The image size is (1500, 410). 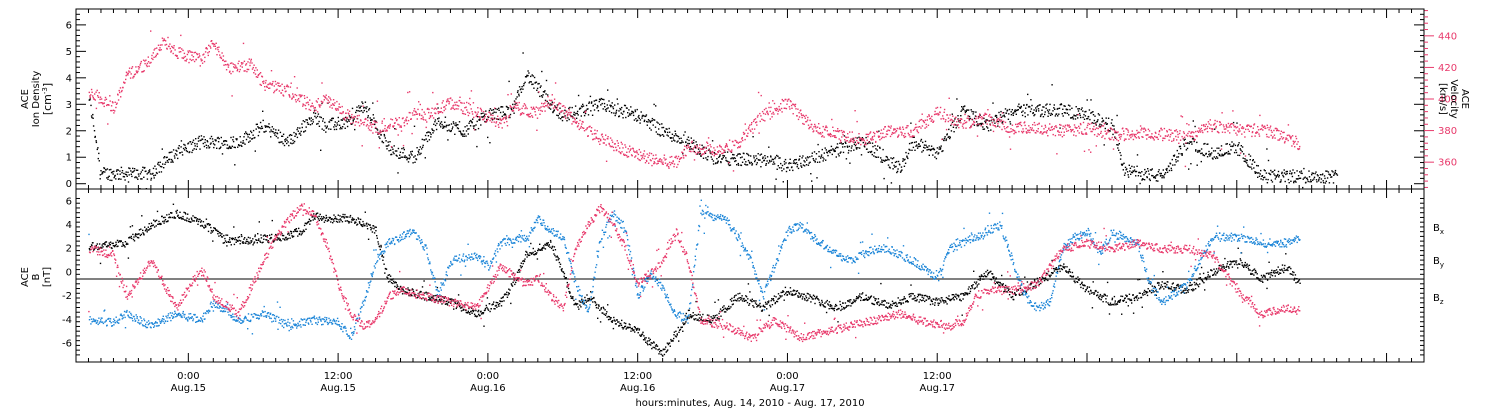 What do you see at coordinates (937, 376) in the screenshot?
I see `x-tick-time-label: 12:00` at bounding box center [937, 376].